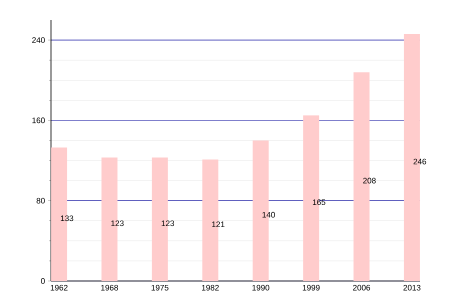 Image resolution: width=450 pixels, height=300 pixels. I want to click on data-label: 165, so click(319, 202).